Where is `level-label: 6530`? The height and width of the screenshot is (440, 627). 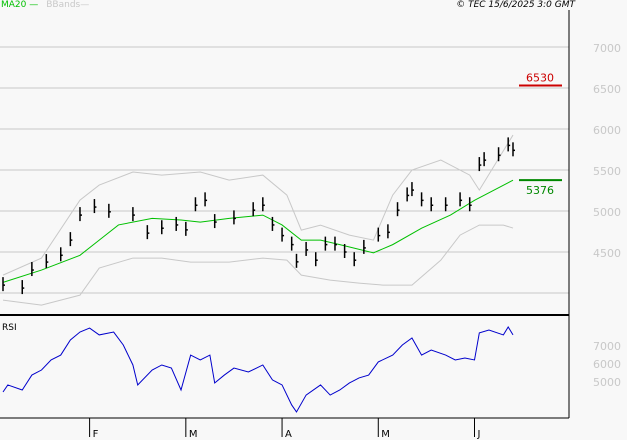 level-label: 6530 is located at coordinates (540, 78).